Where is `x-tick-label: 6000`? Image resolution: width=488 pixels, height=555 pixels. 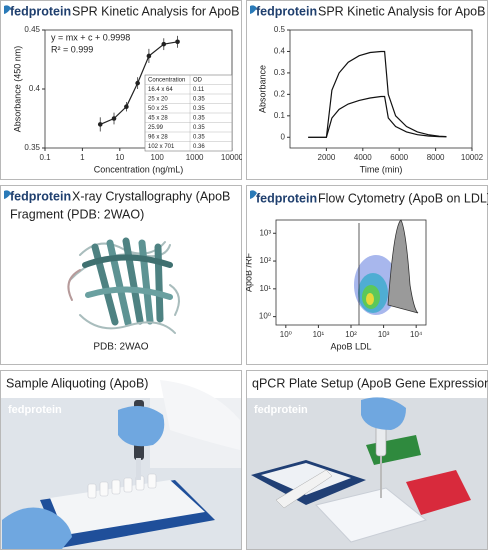
x-tick-label: 6000 is located at coordinates (399, 157).